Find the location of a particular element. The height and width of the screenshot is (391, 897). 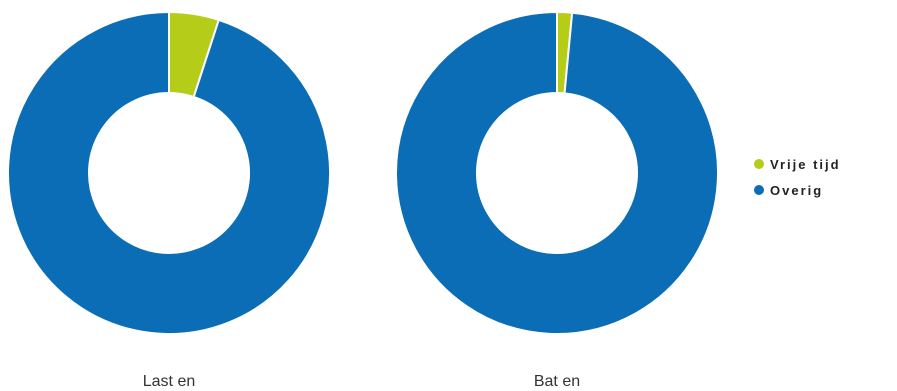

legend-marker-overig is located at coordinates (759, 190).